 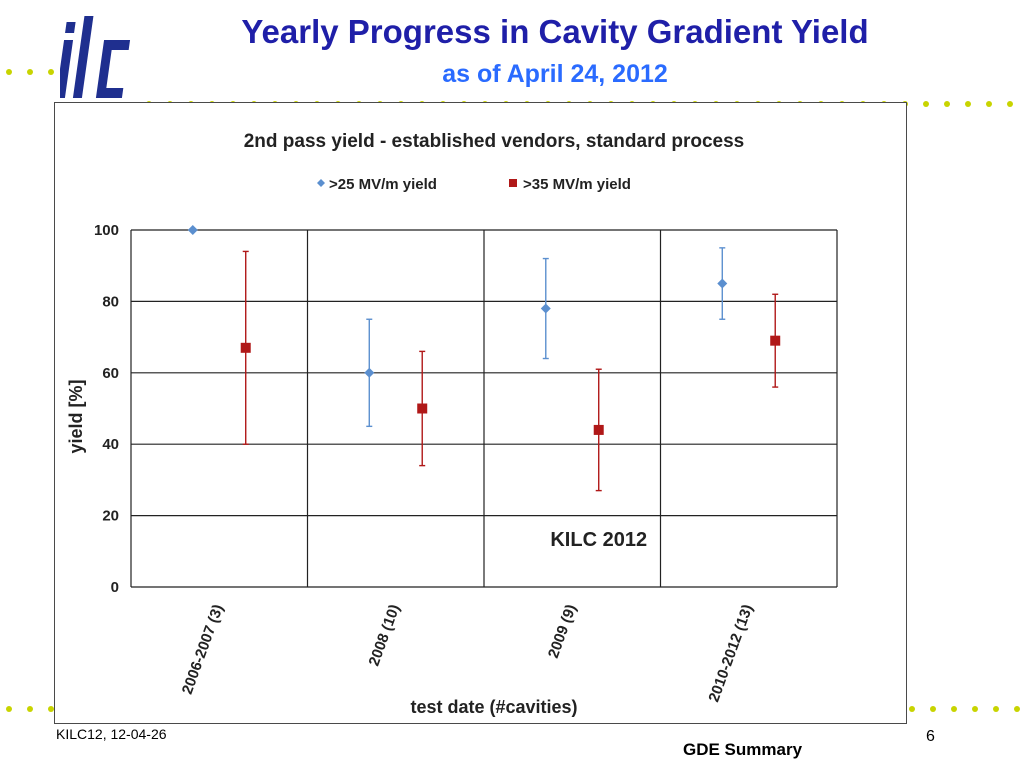 I want to click on y-tick-label: 100, so click(x=106, y=230).